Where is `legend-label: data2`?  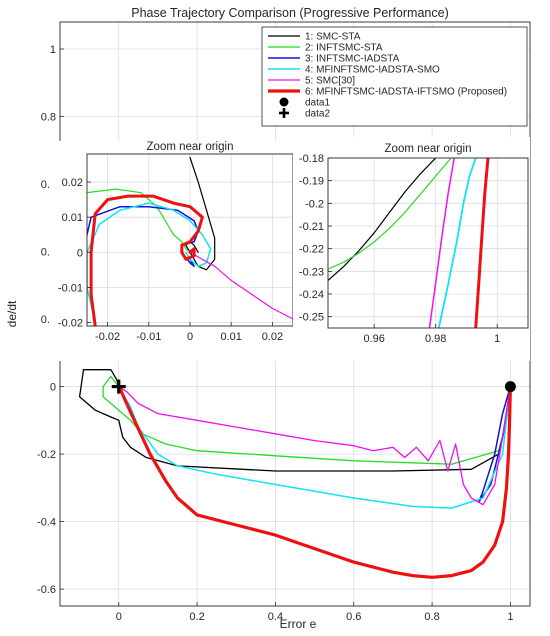
legend-label: data2 is located at coordinates (317, 114).